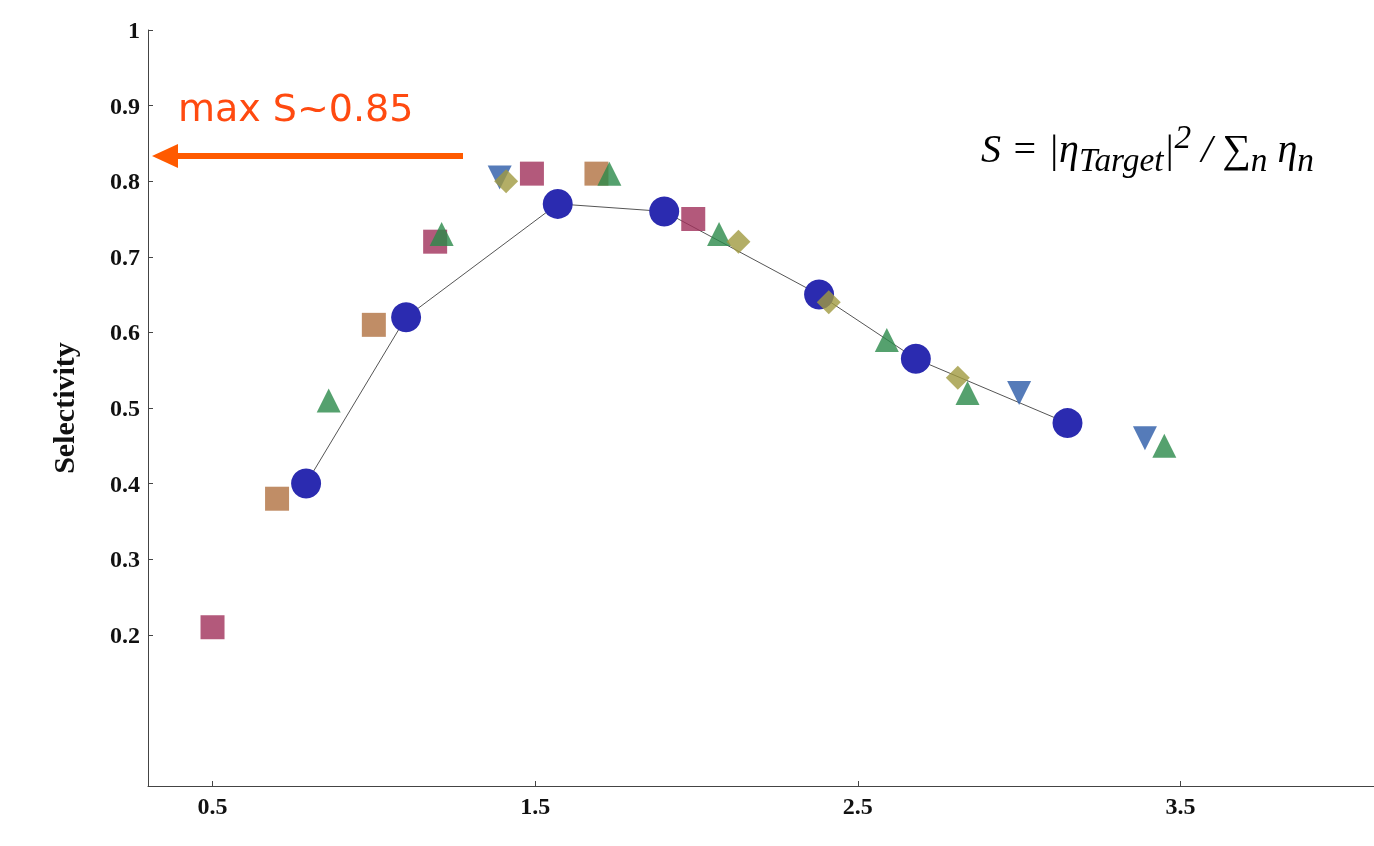  I want to click on y-tick-label: 0.4, so click(125, 483).